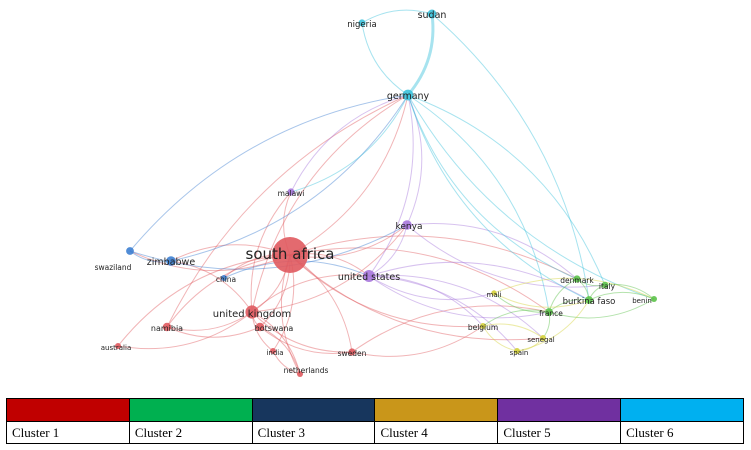 This screenshot has height=450, width=751. I want to click on label-spain: spain, so click(519, 353).